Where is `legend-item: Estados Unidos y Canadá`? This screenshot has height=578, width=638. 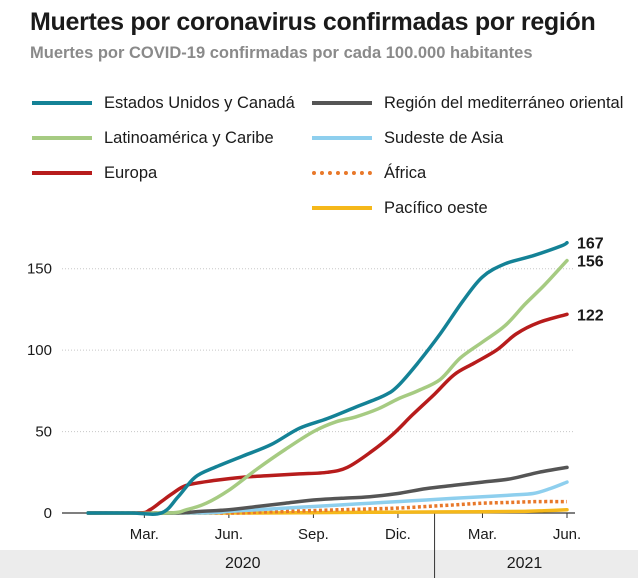 legend-item: Estados Unidos y Canadá is located at coordinates (163, 103).